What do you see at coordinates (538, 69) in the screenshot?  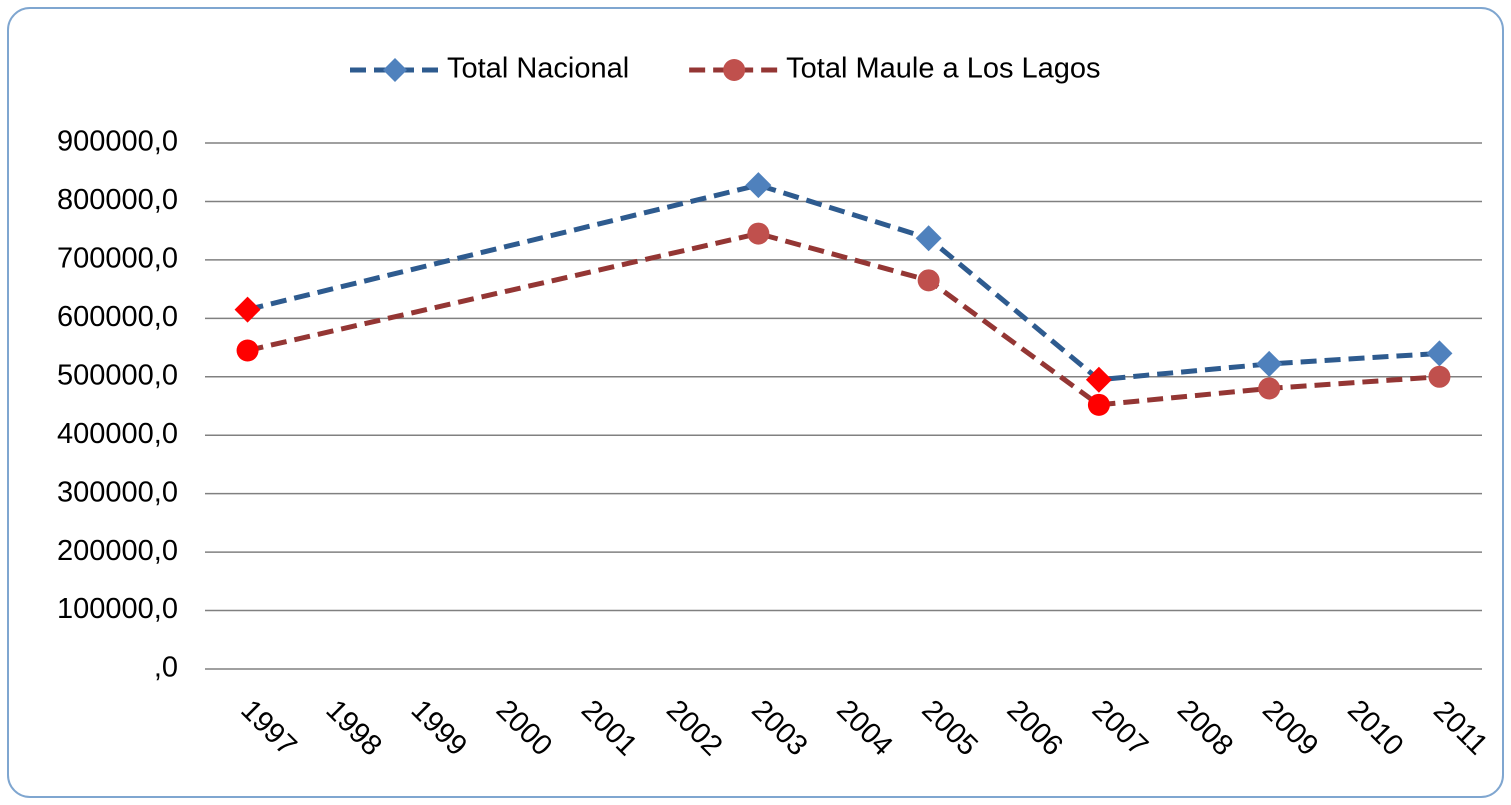 I see `legend-label: Total Nacional` at bounding box center [538, 69].